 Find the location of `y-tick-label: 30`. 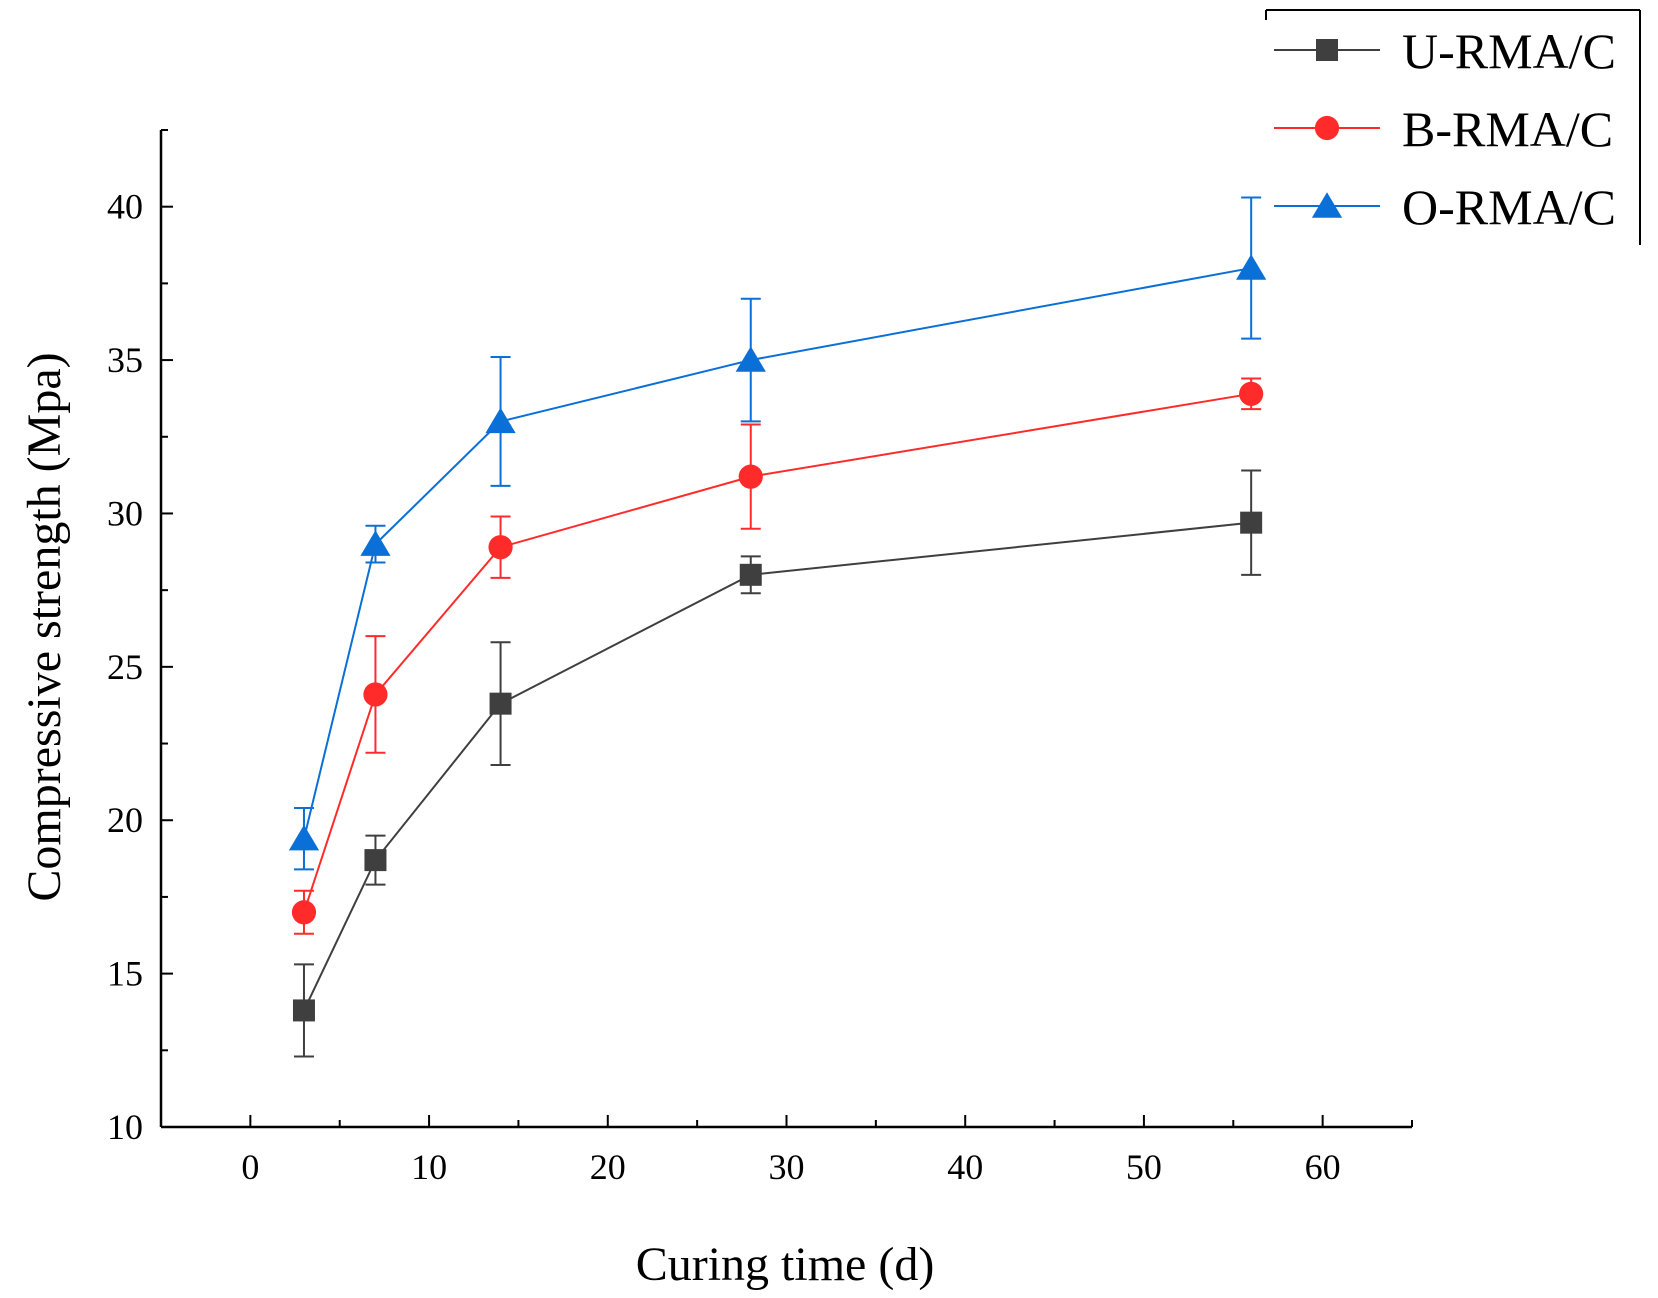

y-tick-label: 30 is located at coordinates (125, 513).